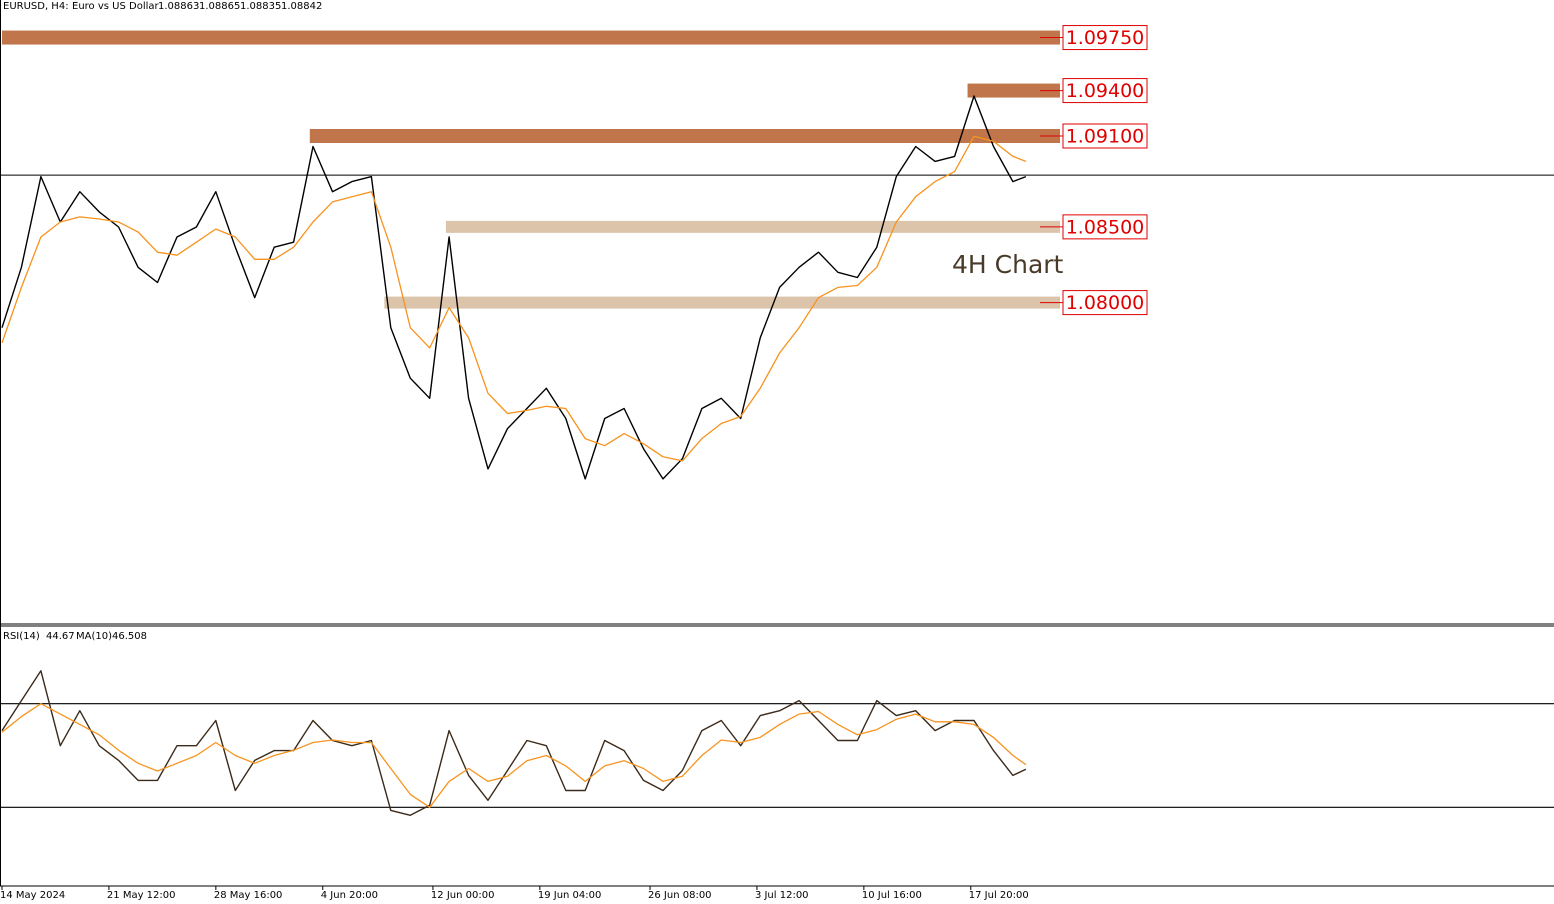  What do you see at coordinates (219, 6) in the screenshot?
I see `high: 1.08865` at bounding box center [219, 6].